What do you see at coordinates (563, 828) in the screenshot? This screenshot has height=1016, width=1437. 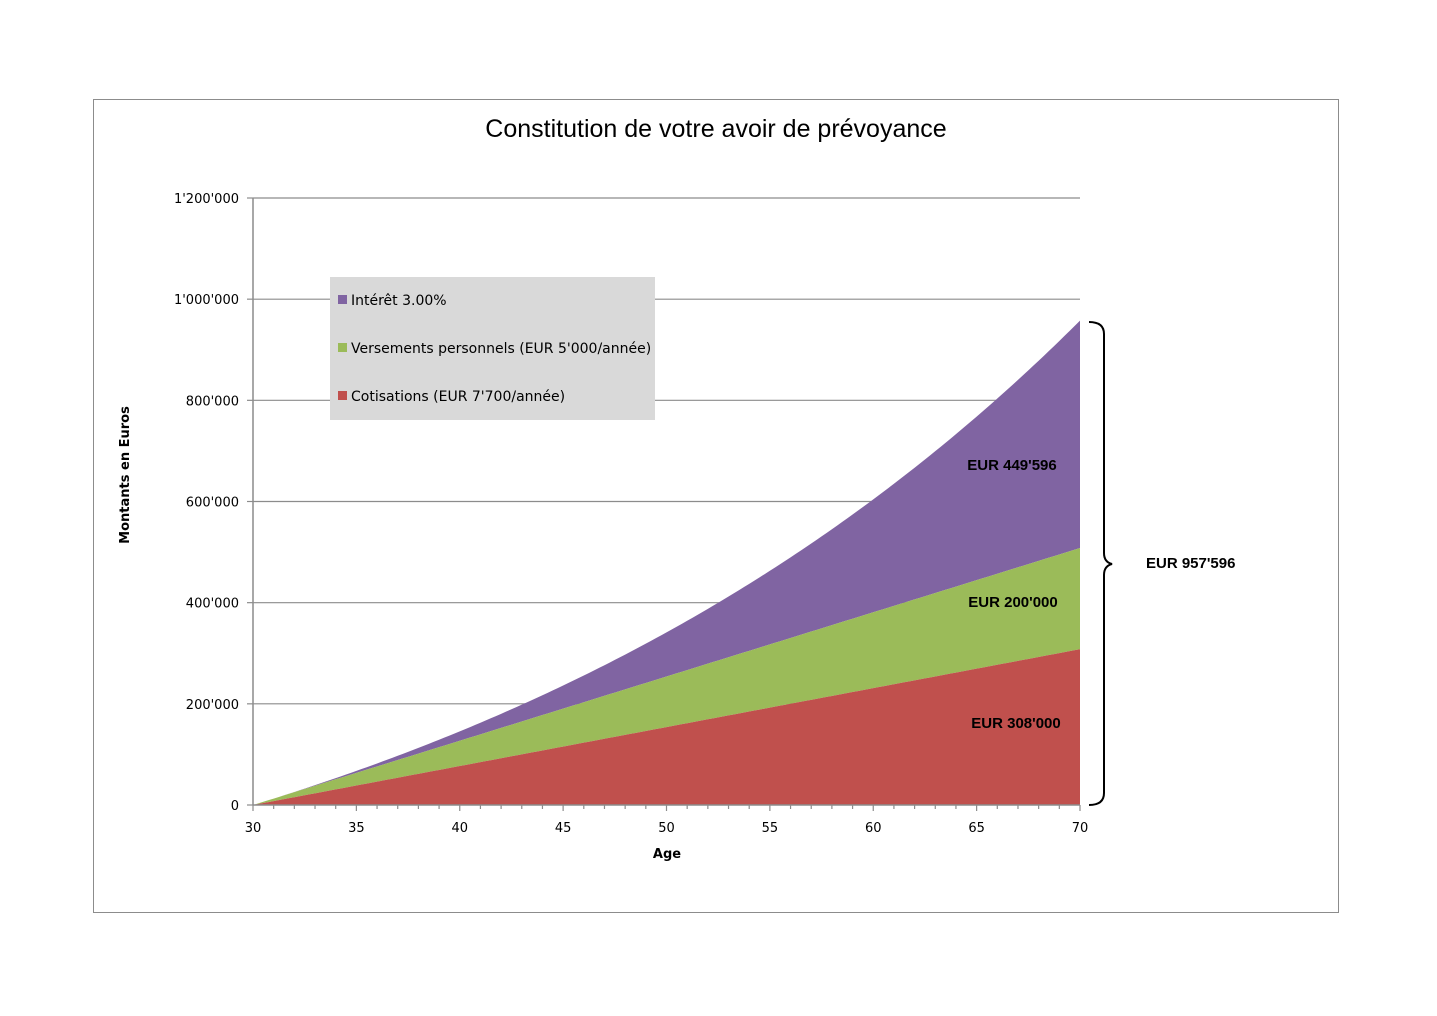 I see `x-tick-label: 45` at bounding box center [563, 828].